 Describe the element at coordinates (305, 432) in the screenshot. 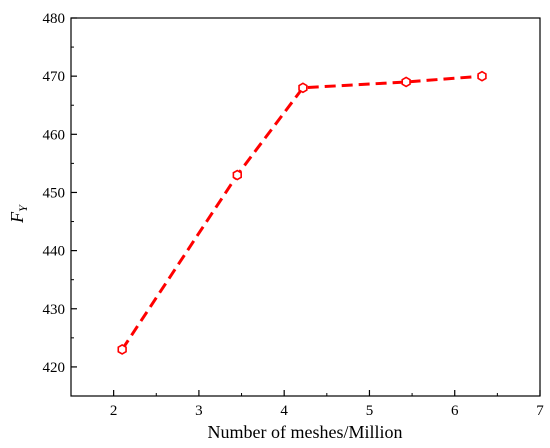

I see `x-axis-title: Number of meshes/Million` at that location.